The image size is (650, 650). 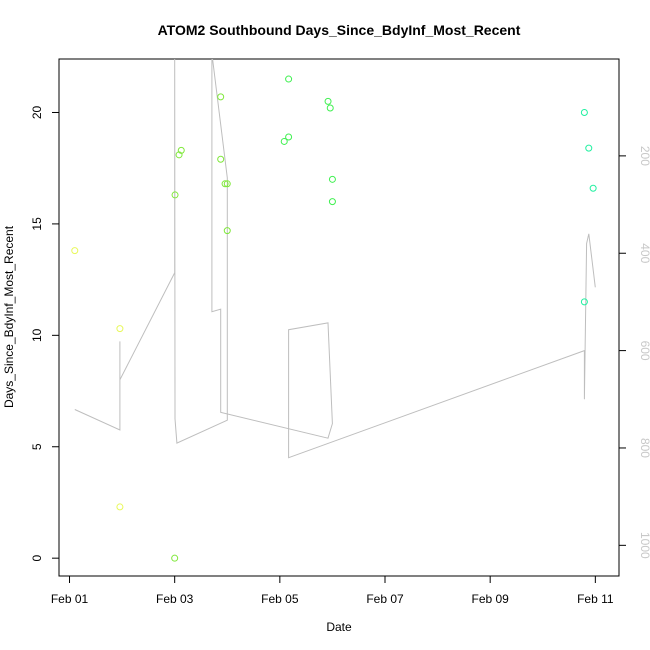 I want to click on x-tick-label: Feb 11, so click(x=595, y=599).